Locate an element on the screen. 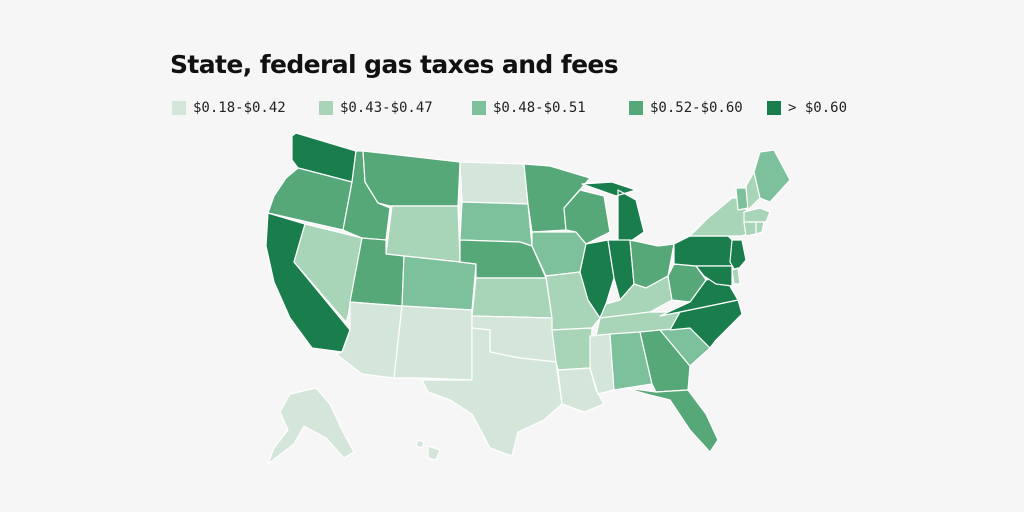 This screenshot has height=512, width=1024. legend-label-bin-1: $0.18-$0.42 is located at coordinates (239, 108).